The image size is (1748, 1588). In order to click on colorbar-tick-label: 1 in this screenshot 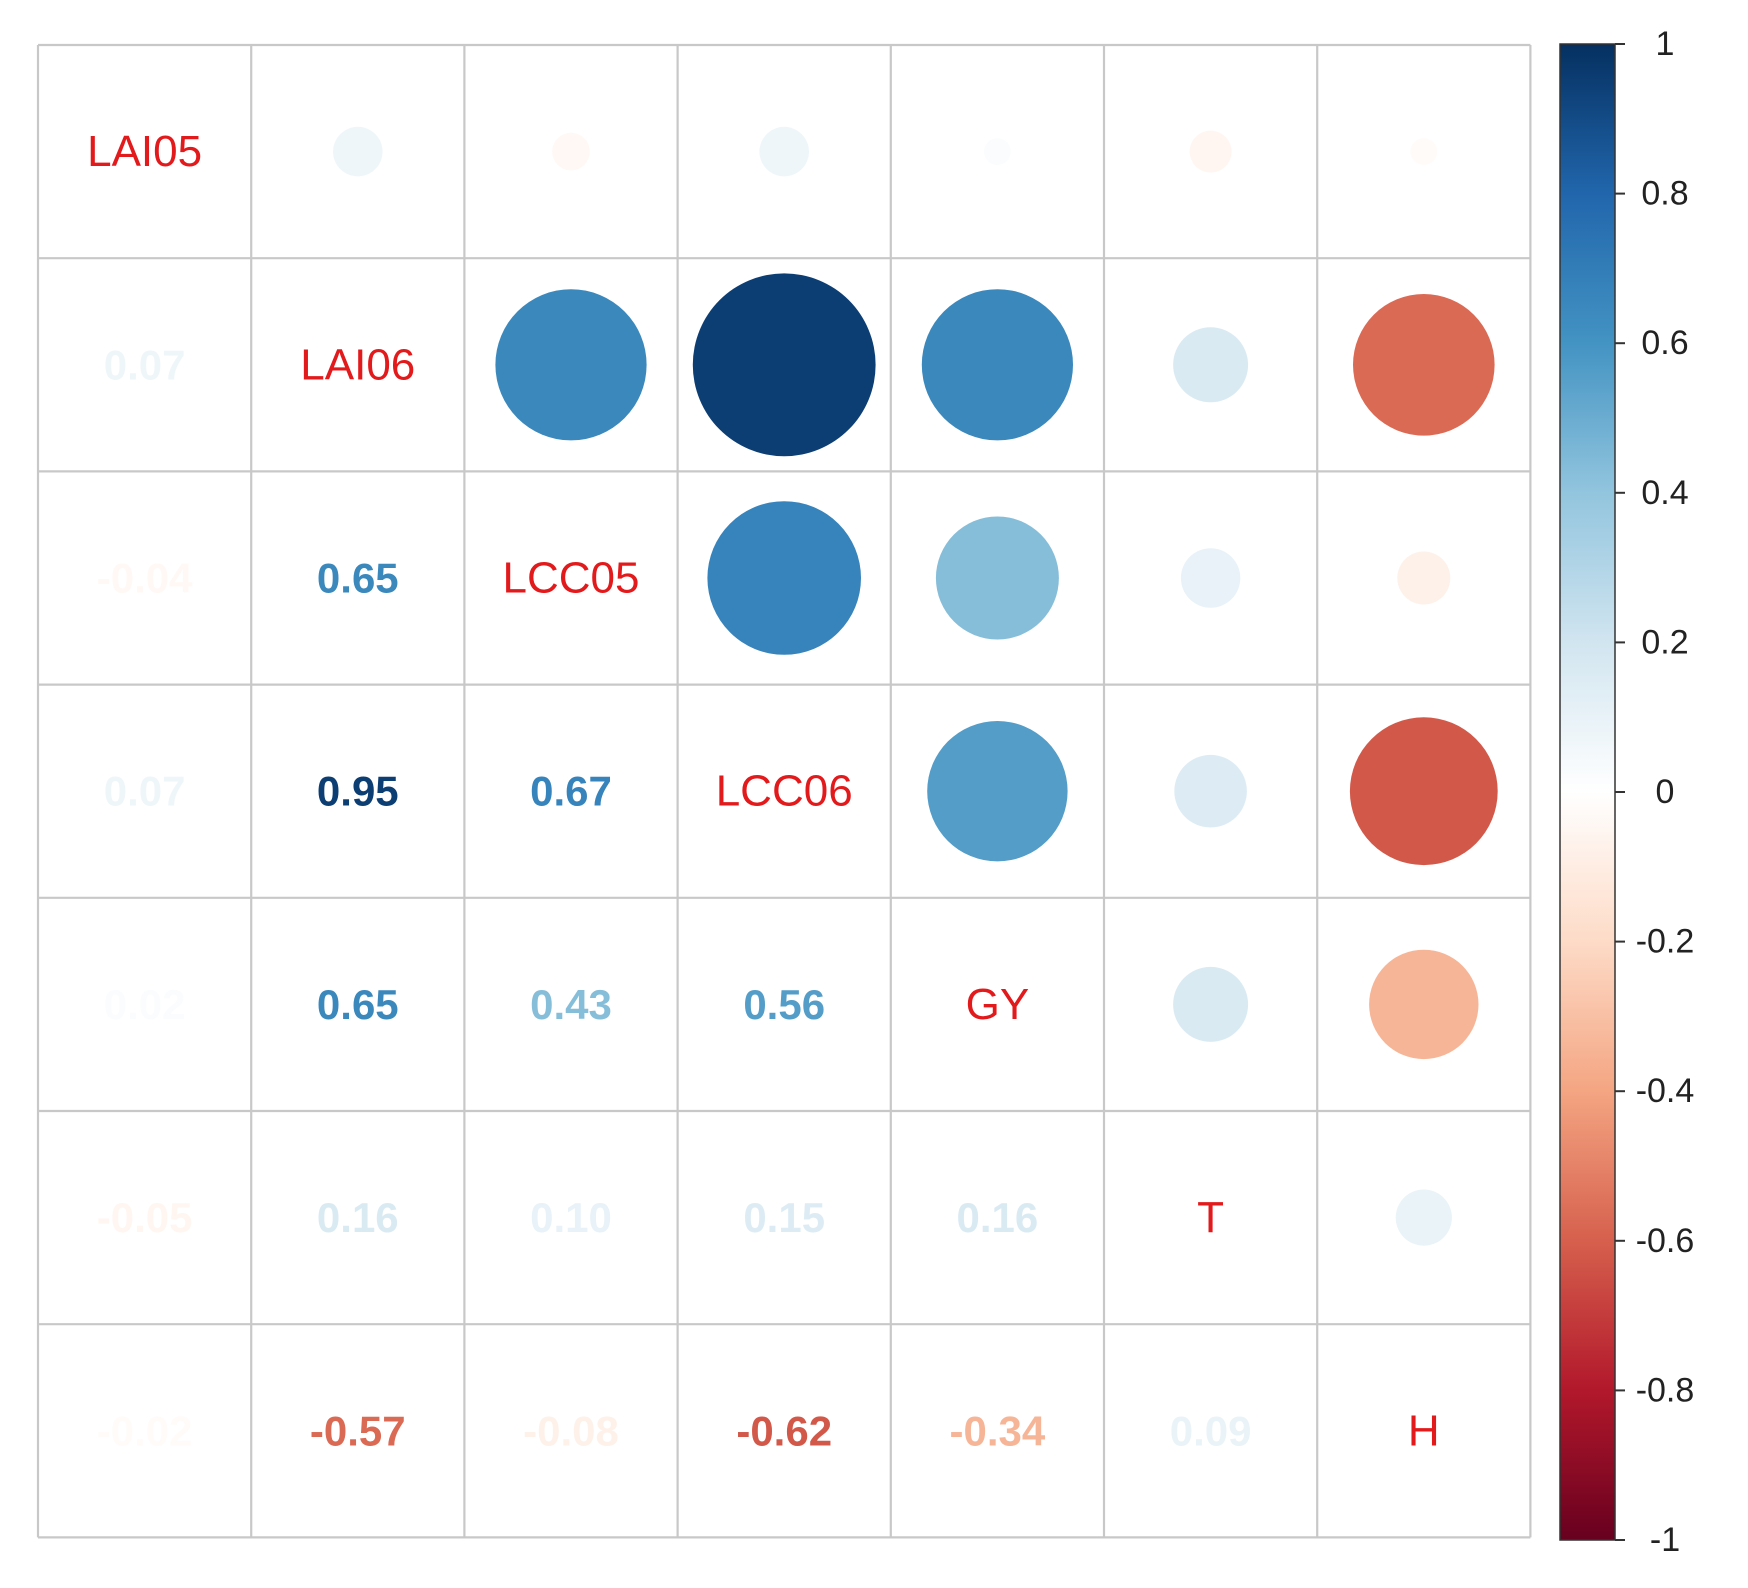, I will do `click(1665, 44)`.